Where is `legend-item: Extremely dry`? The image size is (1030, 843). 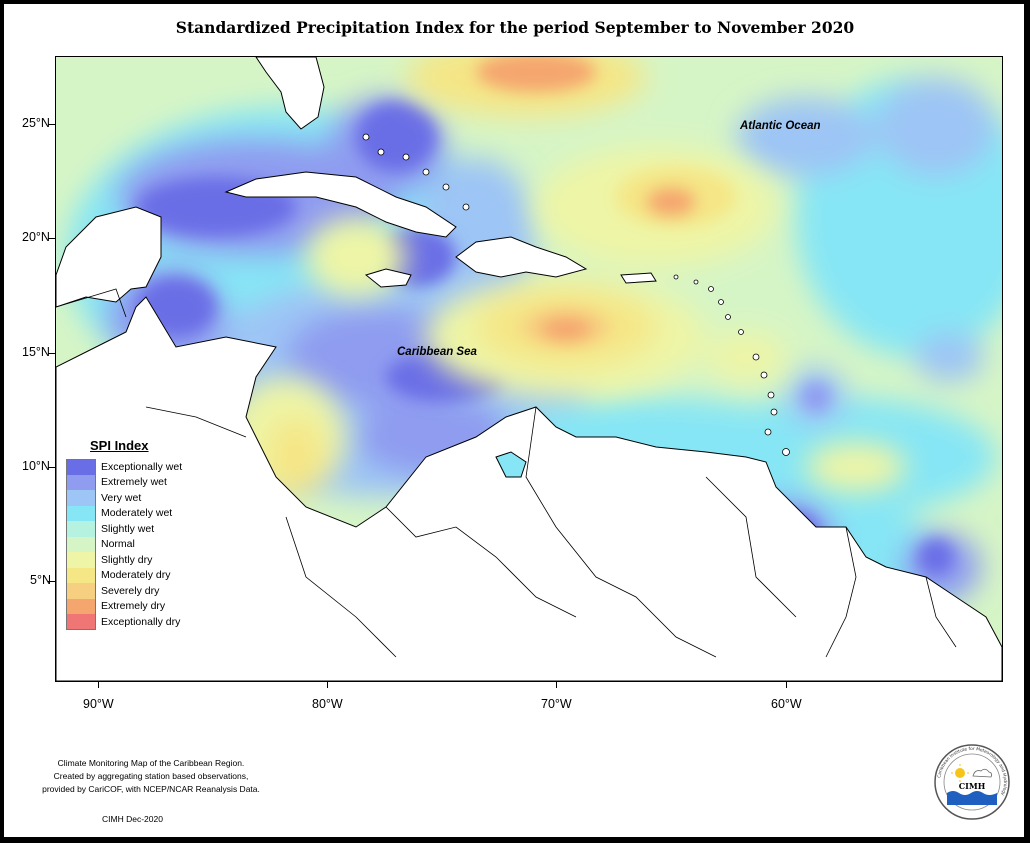
legend-item: Extremely dry is located at coordinates (124, 606).